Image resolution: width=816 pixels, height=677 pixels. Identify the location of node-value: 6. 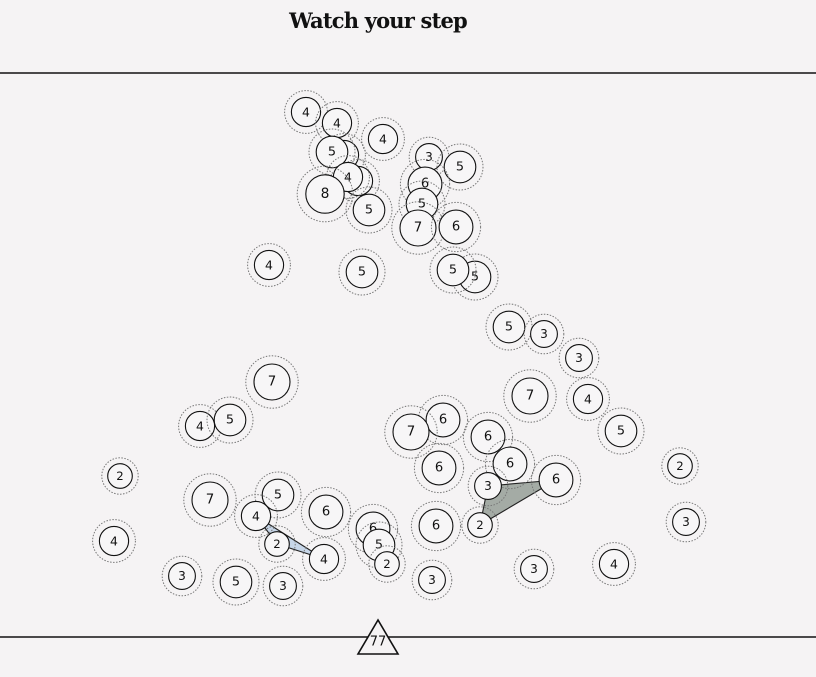
(443, 420).